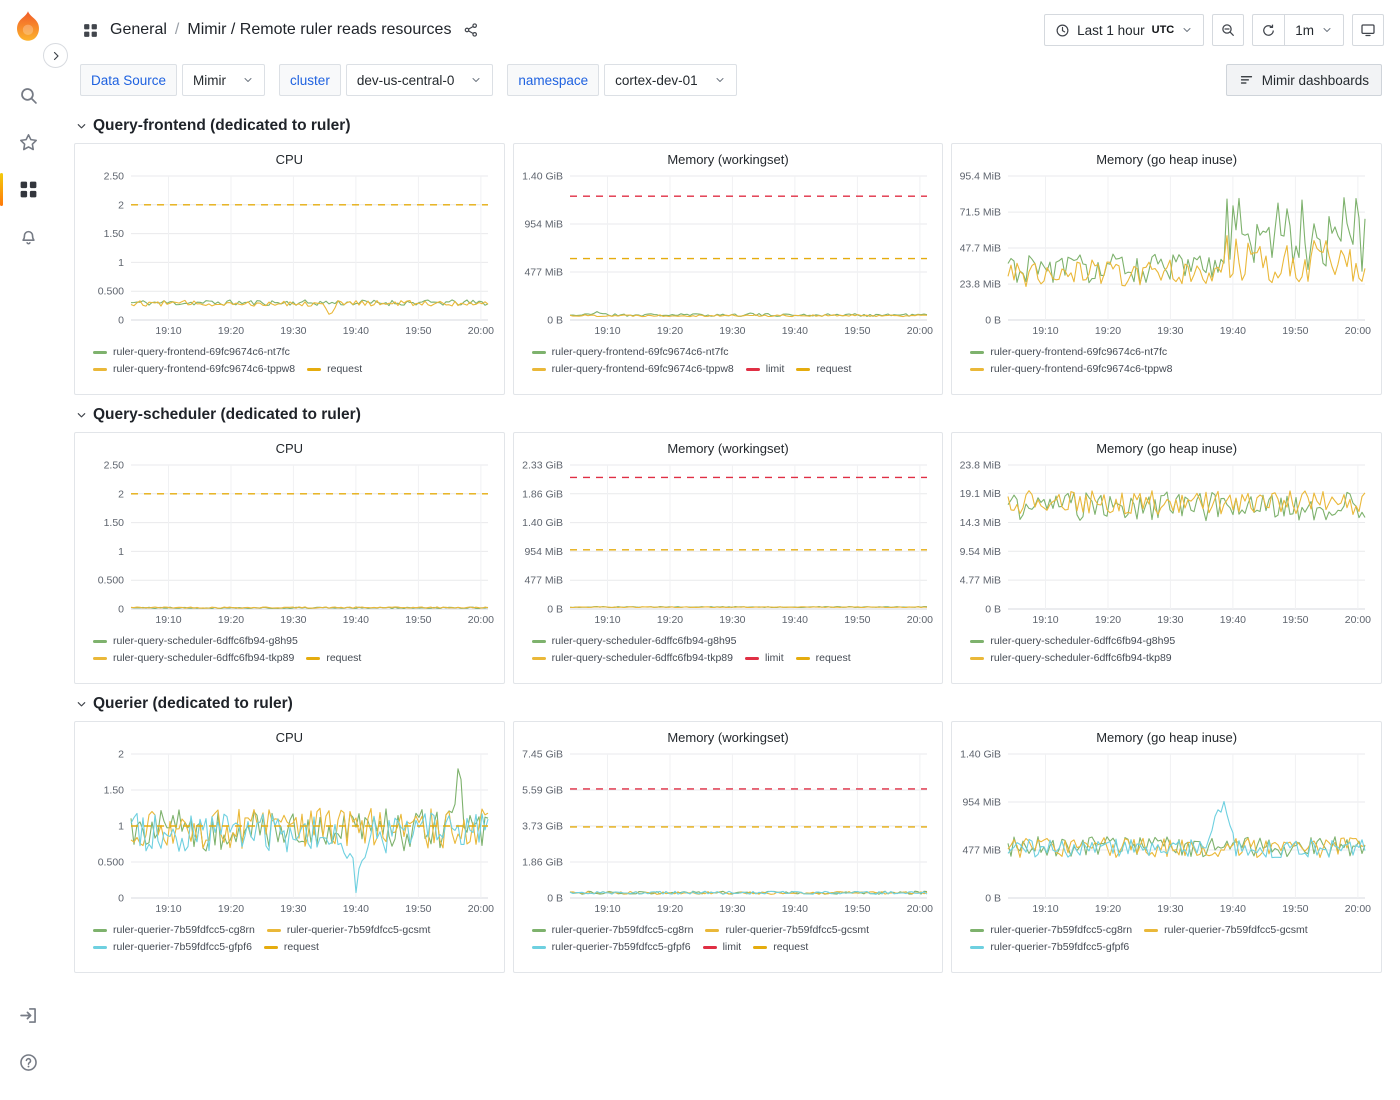 The image size is (1400, 1100). Describe the element at coordinates (121, 205) in the screenshot. I see `svg-text: 2` at that location.